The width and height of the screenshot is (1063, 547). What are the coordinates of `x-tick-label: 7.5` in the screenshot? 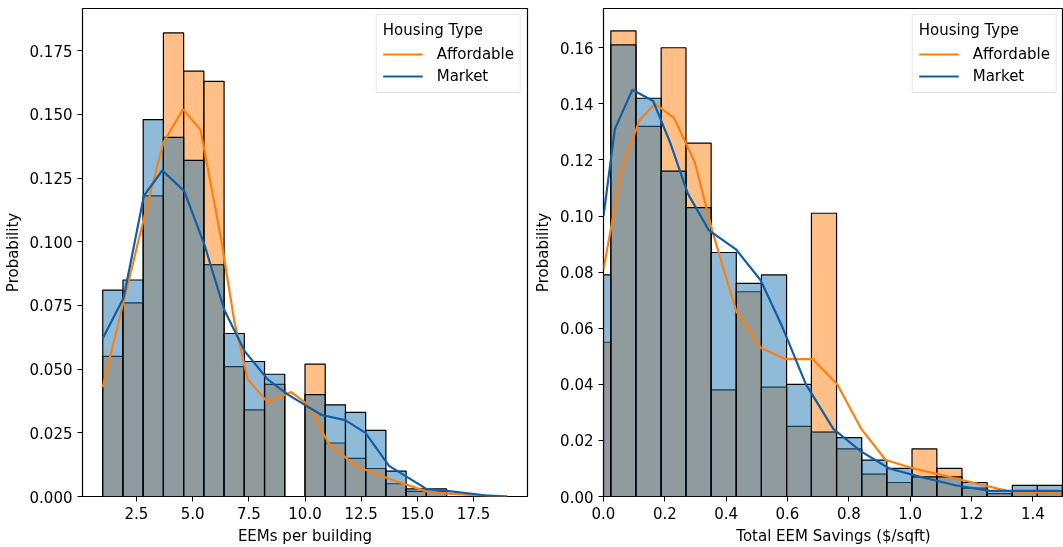 It's located at (248, 513).